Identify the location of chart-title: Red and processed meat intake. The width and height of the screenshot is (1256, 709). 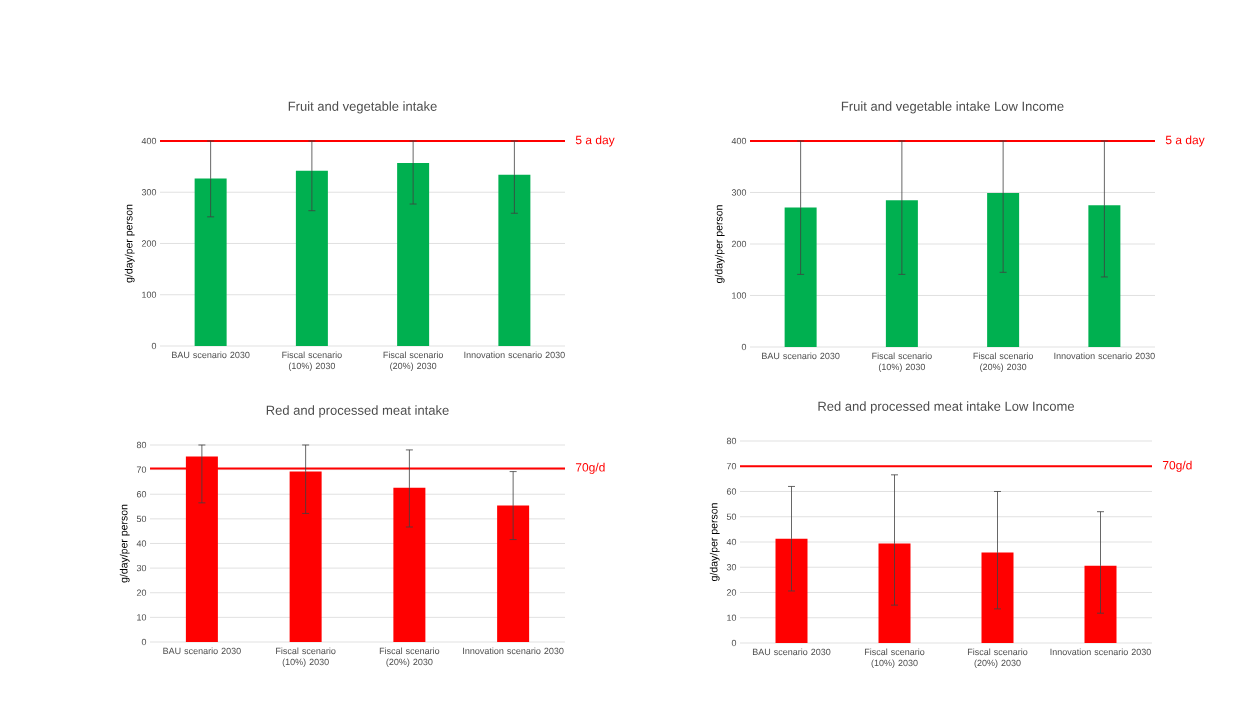
(357, 411).